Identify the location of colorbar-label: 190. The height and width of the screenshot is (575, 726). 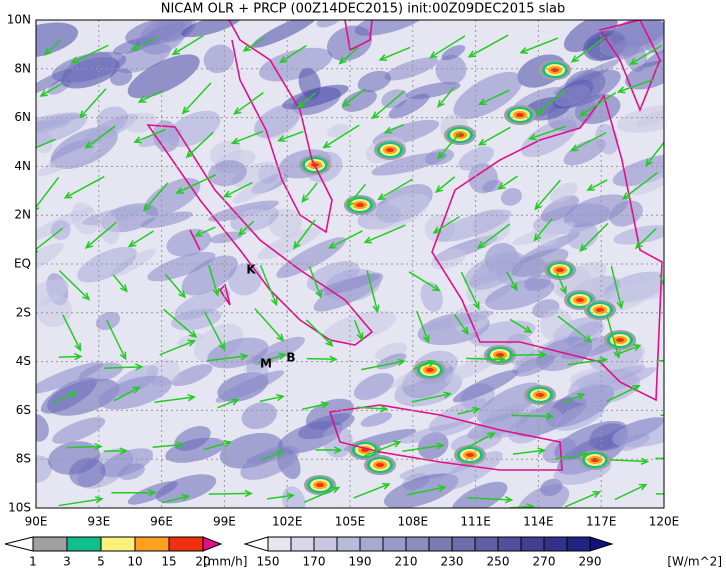
(360, 562).